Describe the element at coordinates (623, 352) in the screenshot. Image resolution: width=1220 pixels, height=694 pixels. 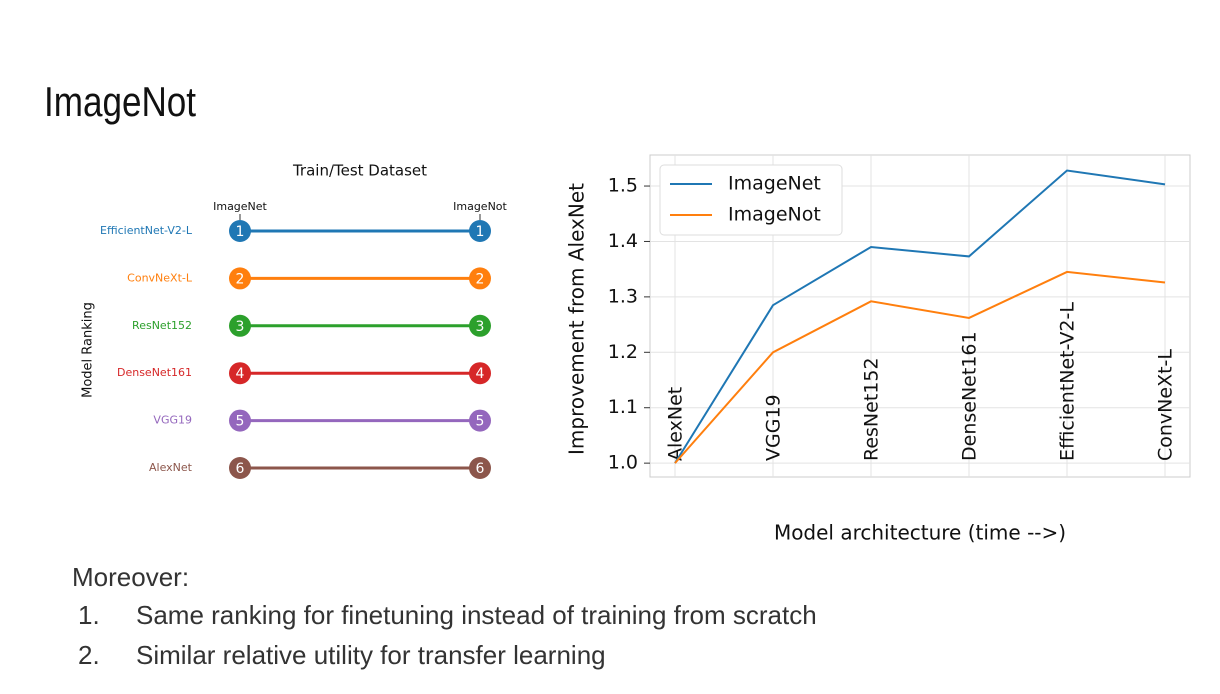
I see `y-tick-label: 1.2` at that location.